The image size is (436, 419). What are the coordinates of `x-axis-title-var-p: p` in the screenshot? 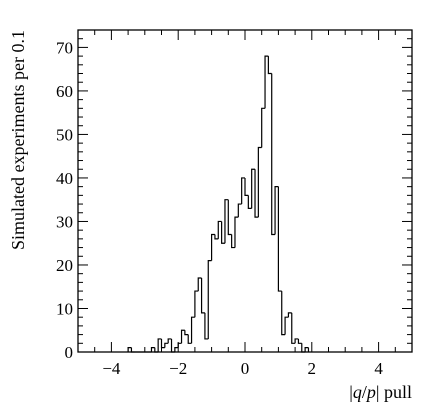 It's located at (370, 392).